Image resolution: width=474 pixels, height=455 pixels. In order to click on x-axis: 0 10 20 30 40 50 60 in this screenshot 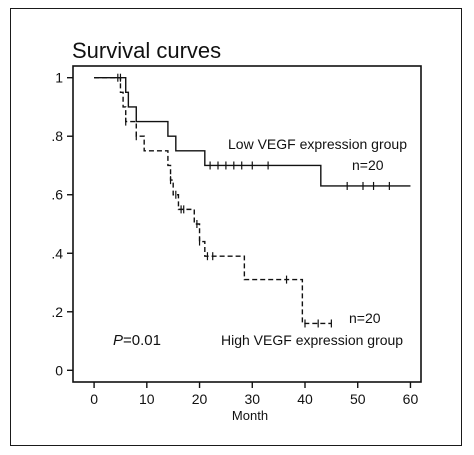, I will do `click(254, 394)`.